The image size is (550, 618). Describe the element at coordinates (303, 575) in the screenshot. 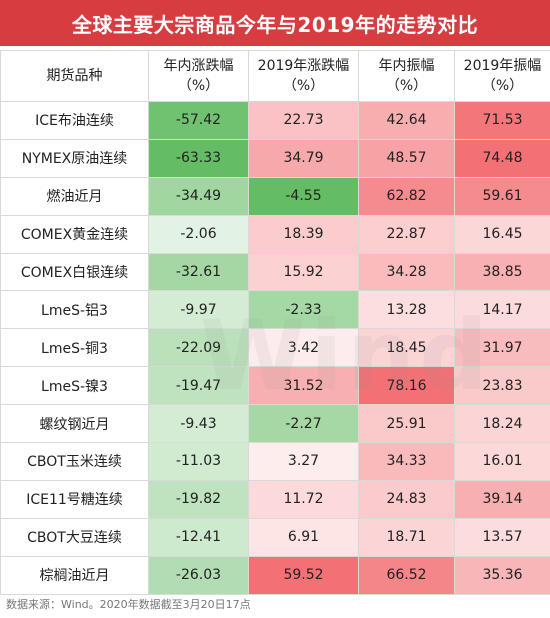

I see `cell-2019-change: 59.52` at that location.